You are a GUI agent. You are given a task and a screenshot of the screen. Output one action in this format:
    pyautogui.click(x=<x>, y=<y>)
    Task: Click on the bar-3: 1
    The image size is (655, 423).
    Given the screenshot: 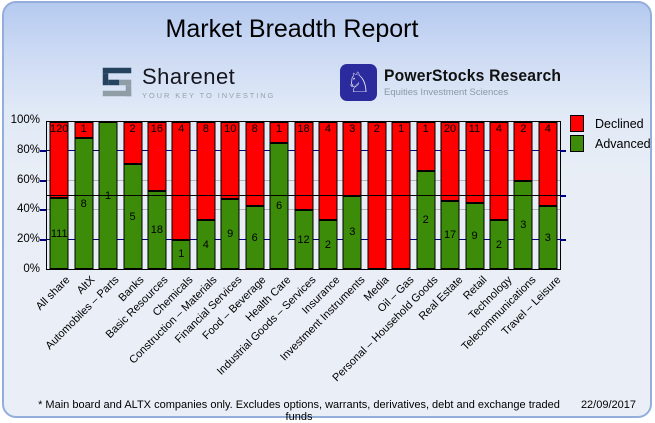 What is the action you would take?
    pyautogui.click(x=108, y=195)
    